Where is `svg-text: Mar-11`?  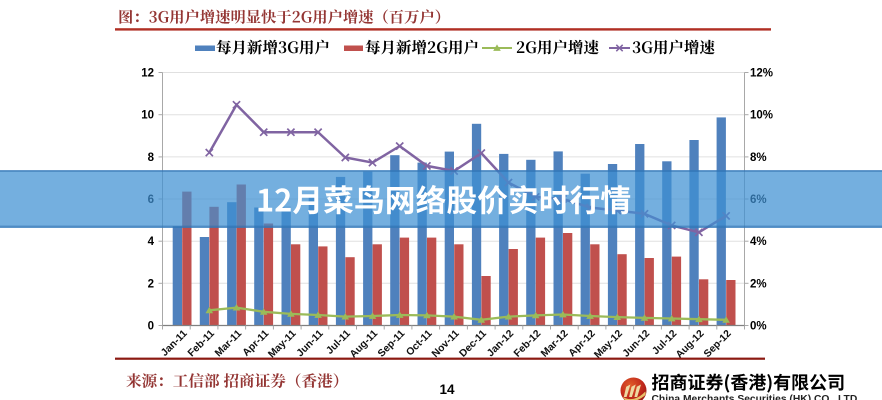
svg-text: Mar-11 is located at coordinates (228, 343).